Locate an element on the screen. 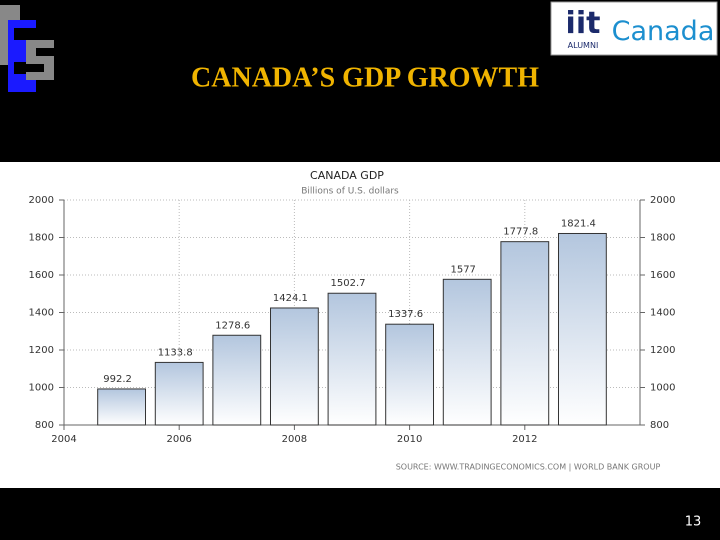  y2-tick-label: 800 is located at coordinates (659, 425).